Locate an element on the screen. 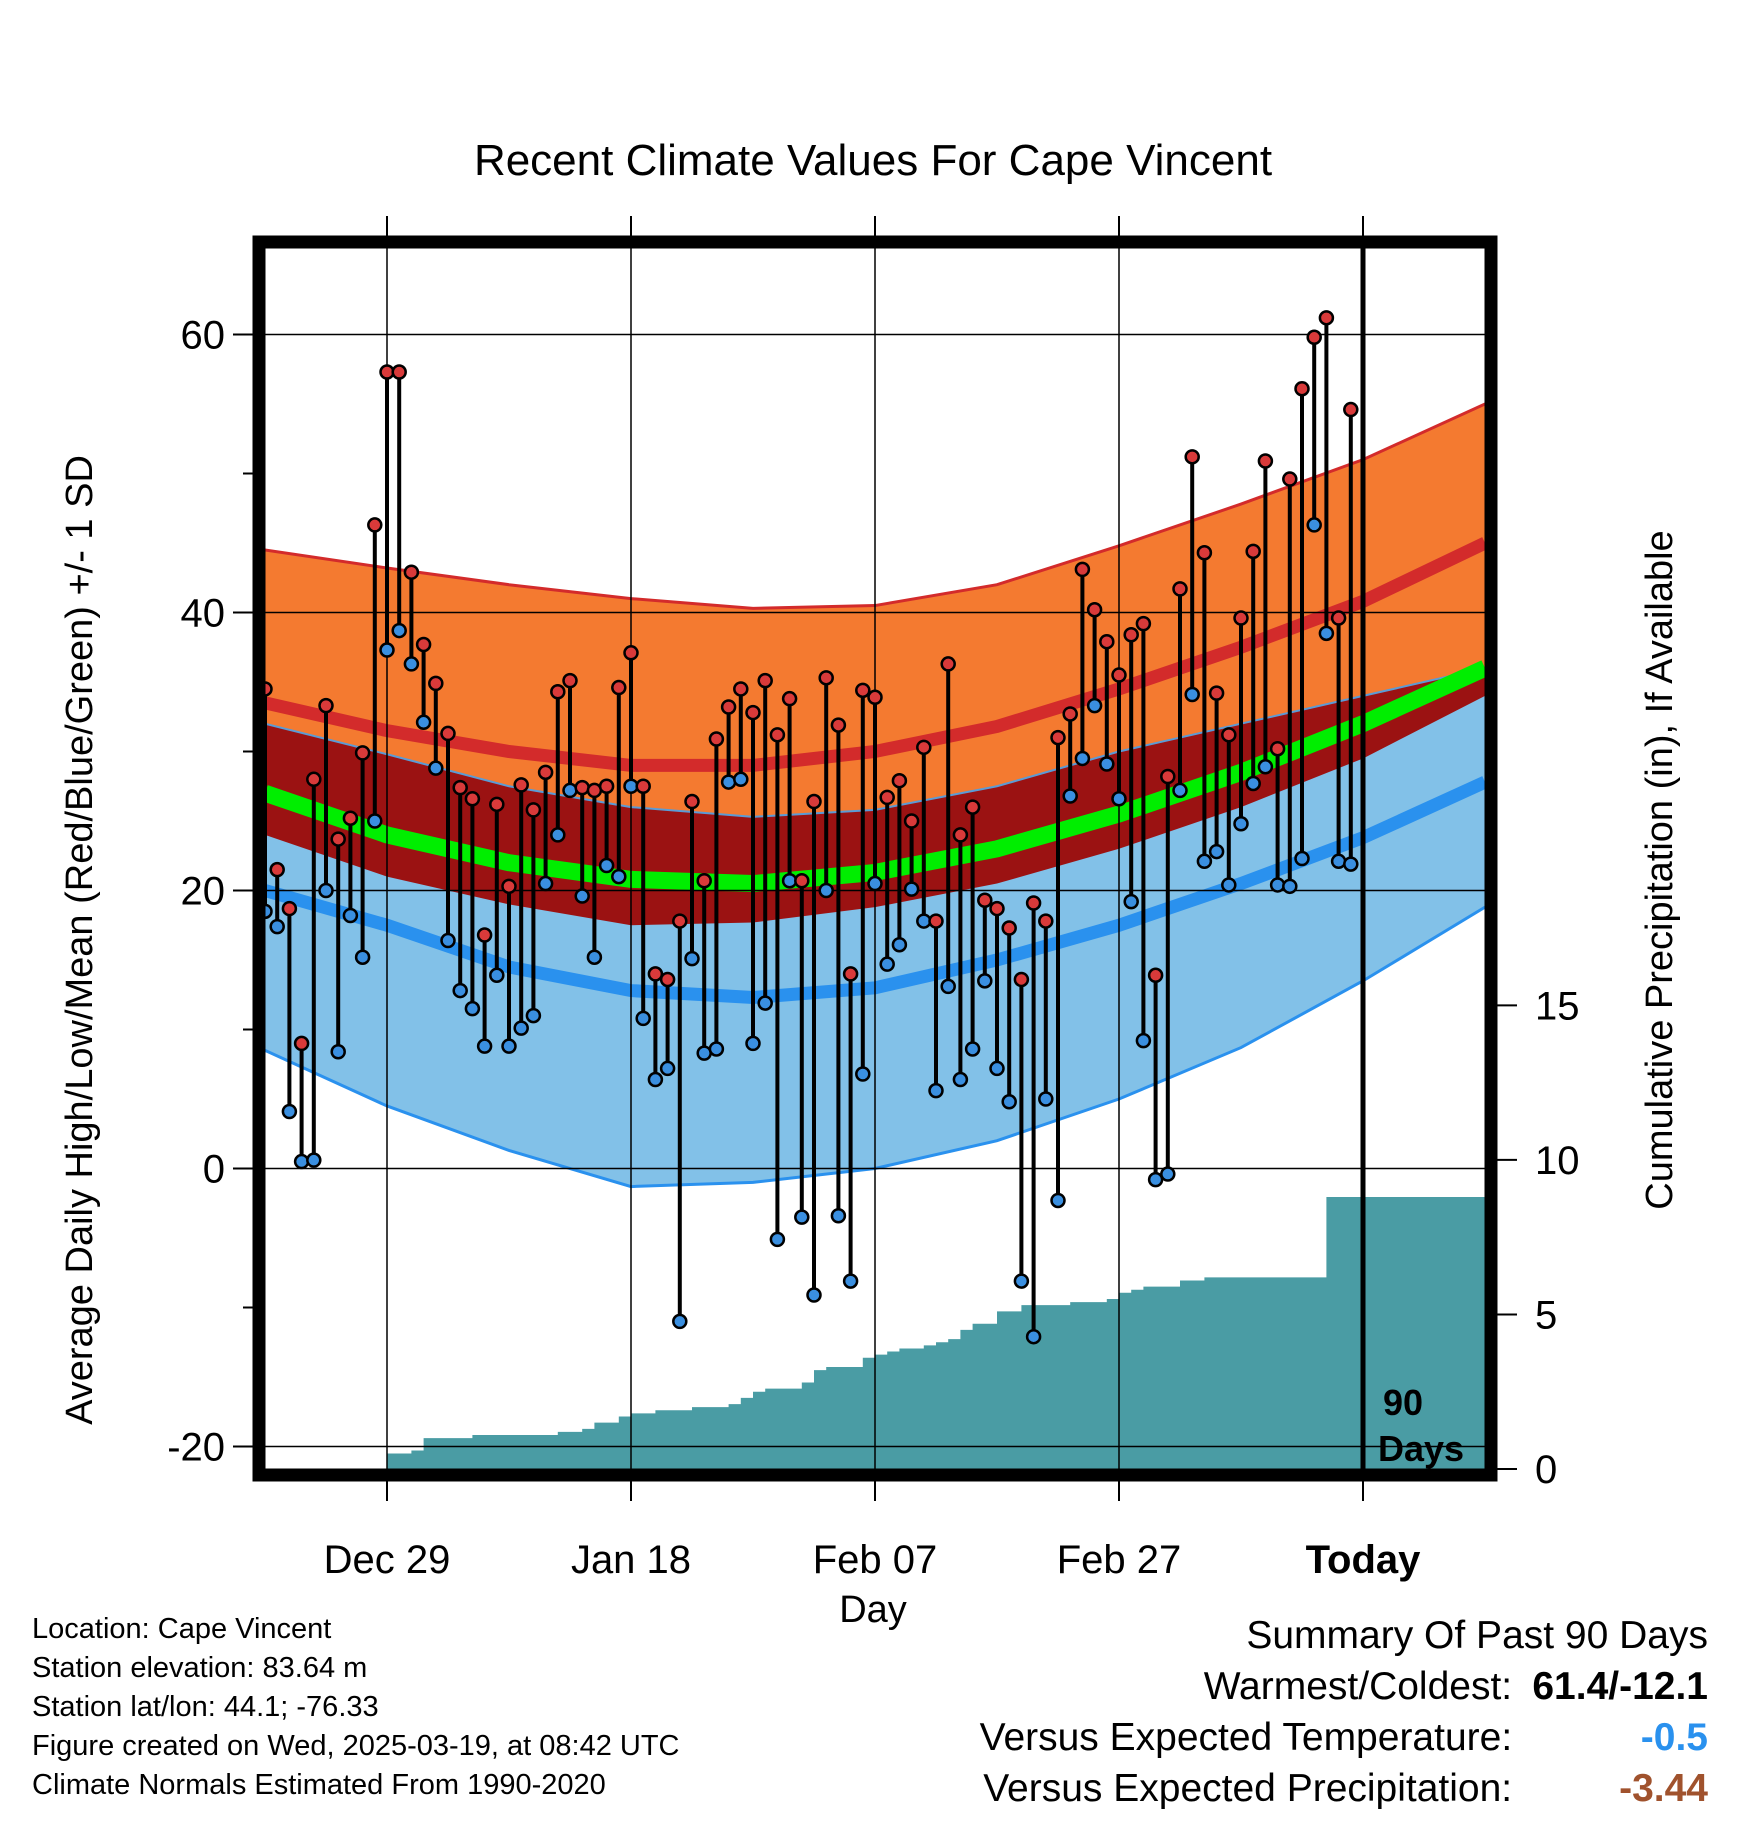 Image resolution: width=1748 pixels, height=1828 pixels. summary-warmest-row: Warmest/Coldest: 61.4/-12.1 is located at coordinates (1344, 1686).